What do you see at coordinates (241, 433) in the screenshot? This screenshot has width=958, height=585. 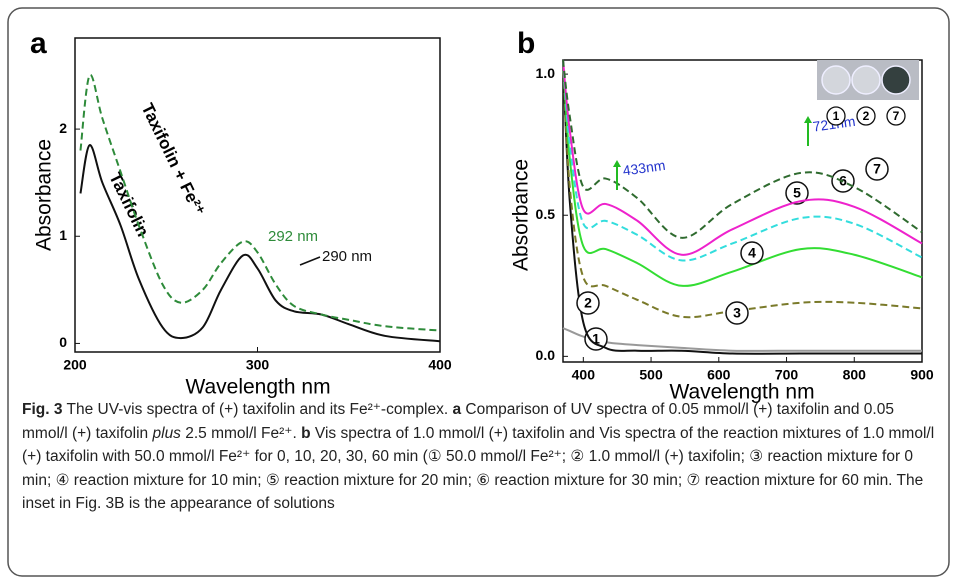 I see `caption-a-rest: 2.5 mmol/l Fe²⁺.` at bounding box center [241, 433].